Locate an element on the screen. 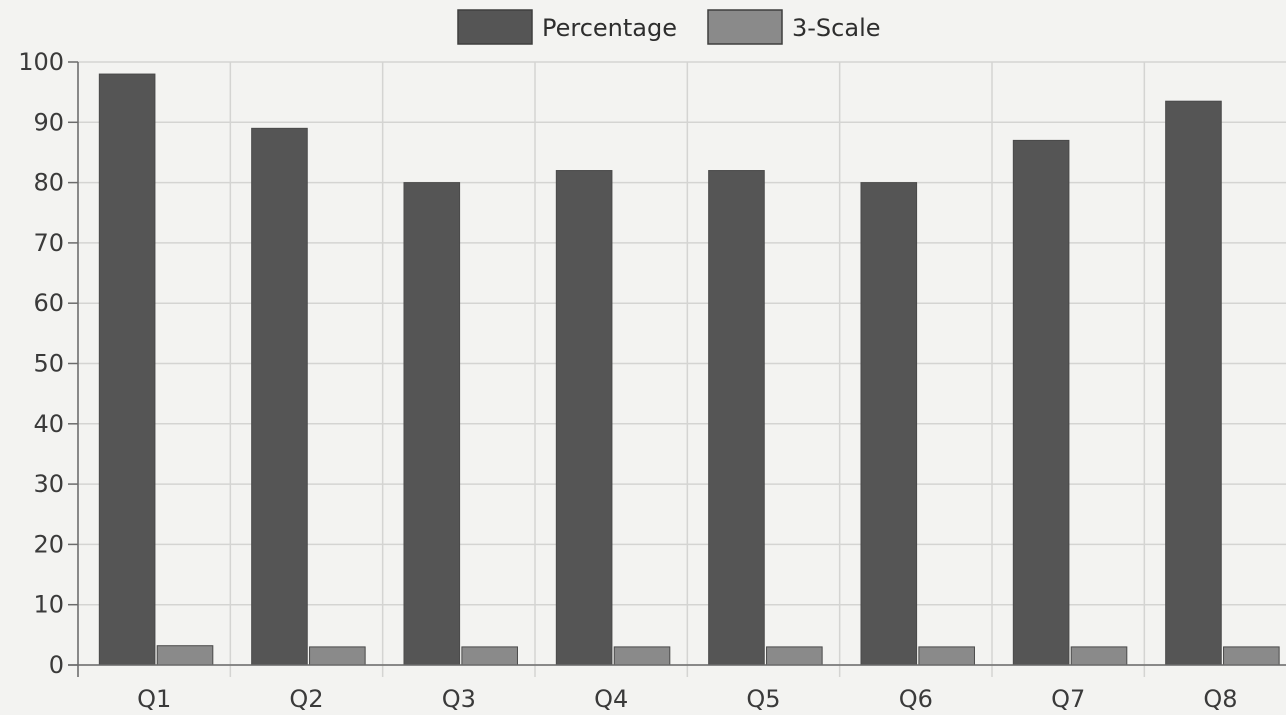 The height and width of the screenshot is (715, 1286). legend-label: Percentage is located at coordinates (609, 28).